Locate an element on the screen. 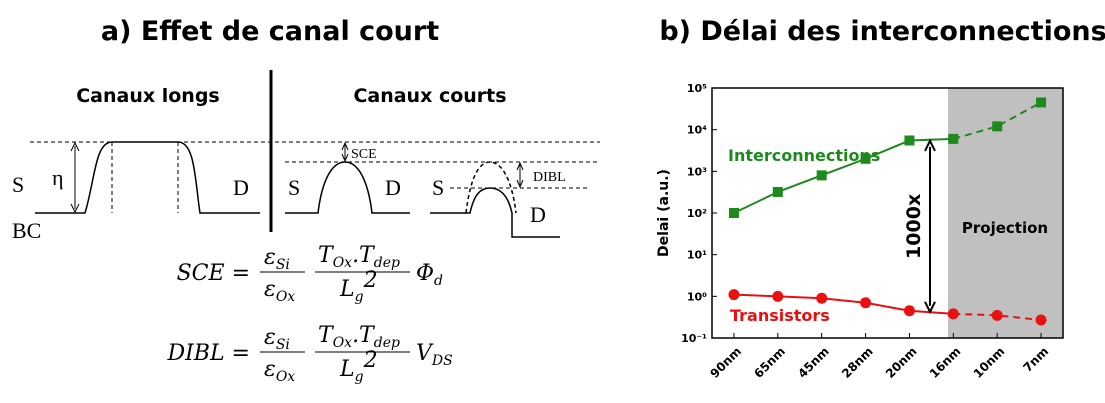  y-tick-label: 10⁻¹ is located at coordinates (694, 338).